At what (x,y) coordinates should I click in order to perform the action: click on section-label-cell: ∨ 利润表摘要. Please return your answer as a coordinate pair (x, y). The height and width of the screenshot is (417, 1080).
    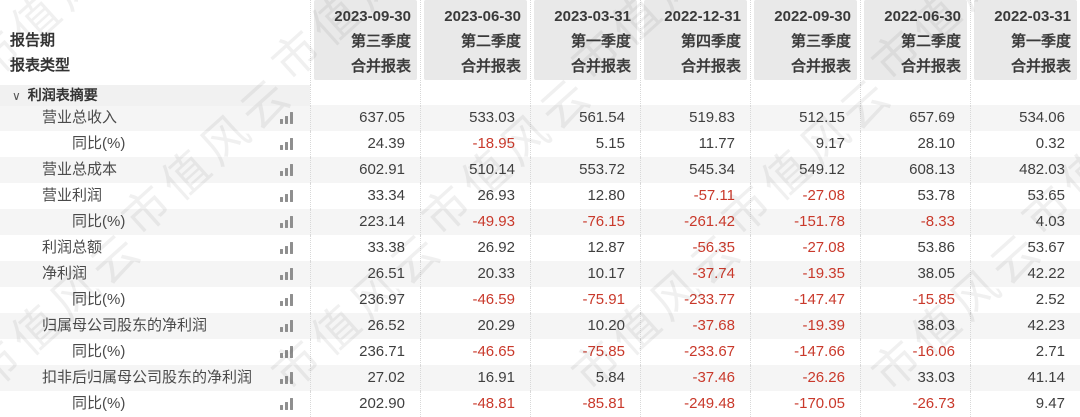
    Looking at the image, I should click on (155, 95).